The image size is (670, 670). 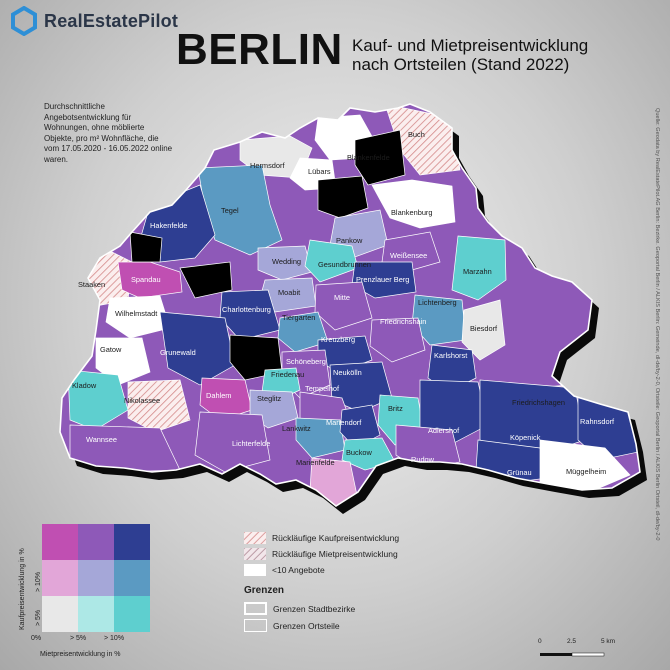 I want to click on legend-border-bezirke-label: Grenzen Stadtbezirke, so click(x=314, y=608).